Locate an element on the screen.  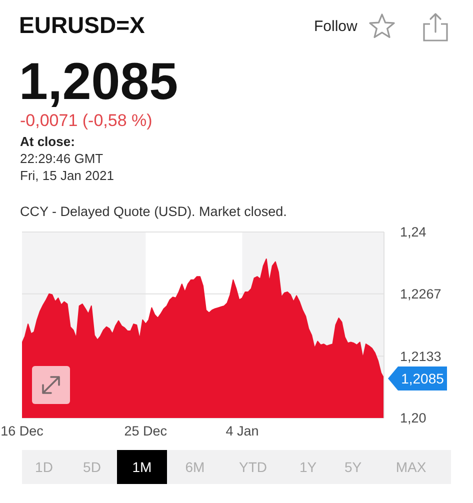
text: Follow is located at coordinates (336, 26).